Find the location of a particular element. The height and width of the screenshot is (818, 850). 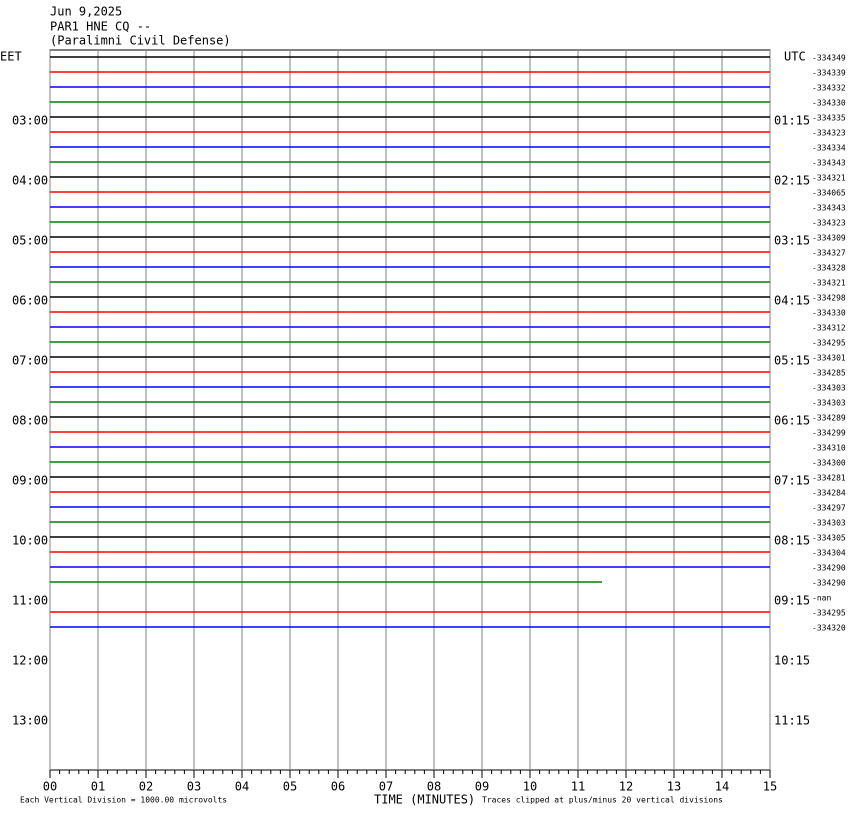

x-tick-label: 05 is located at coordinates (290, 787).